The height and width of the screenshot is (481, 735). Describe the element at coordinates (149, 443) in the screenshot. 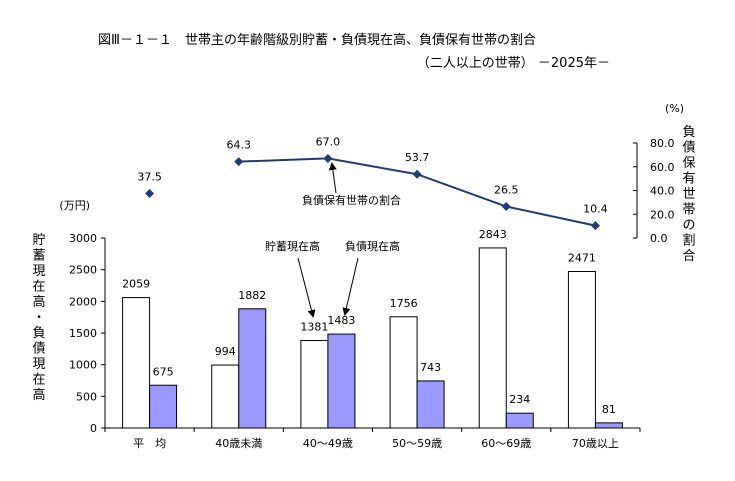

I see `category-label: 平 均` at that location.